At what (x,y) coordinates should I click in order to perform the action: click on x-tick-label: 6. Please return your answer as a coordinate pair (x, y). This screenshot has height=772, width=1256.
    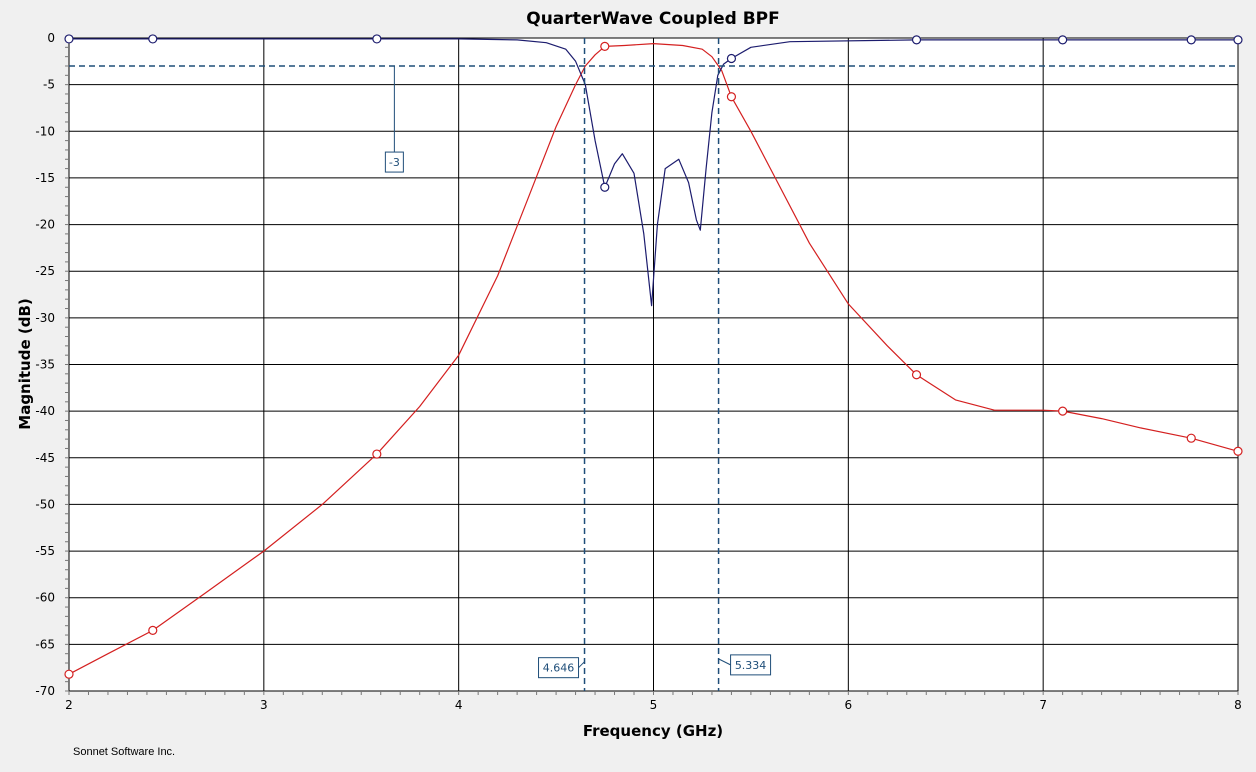
    Looking at the image, I should click on (849, 705).